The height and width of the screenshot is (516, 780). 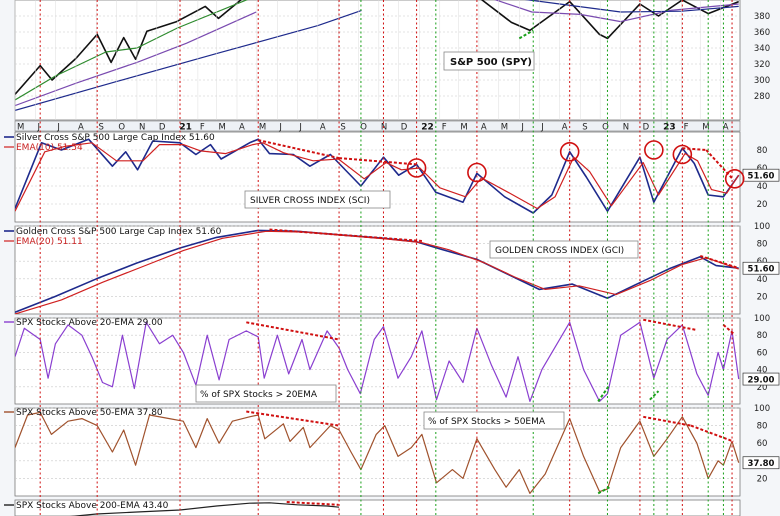 I want to click on gci-tick-label: 80, so click(x=762, y=245).